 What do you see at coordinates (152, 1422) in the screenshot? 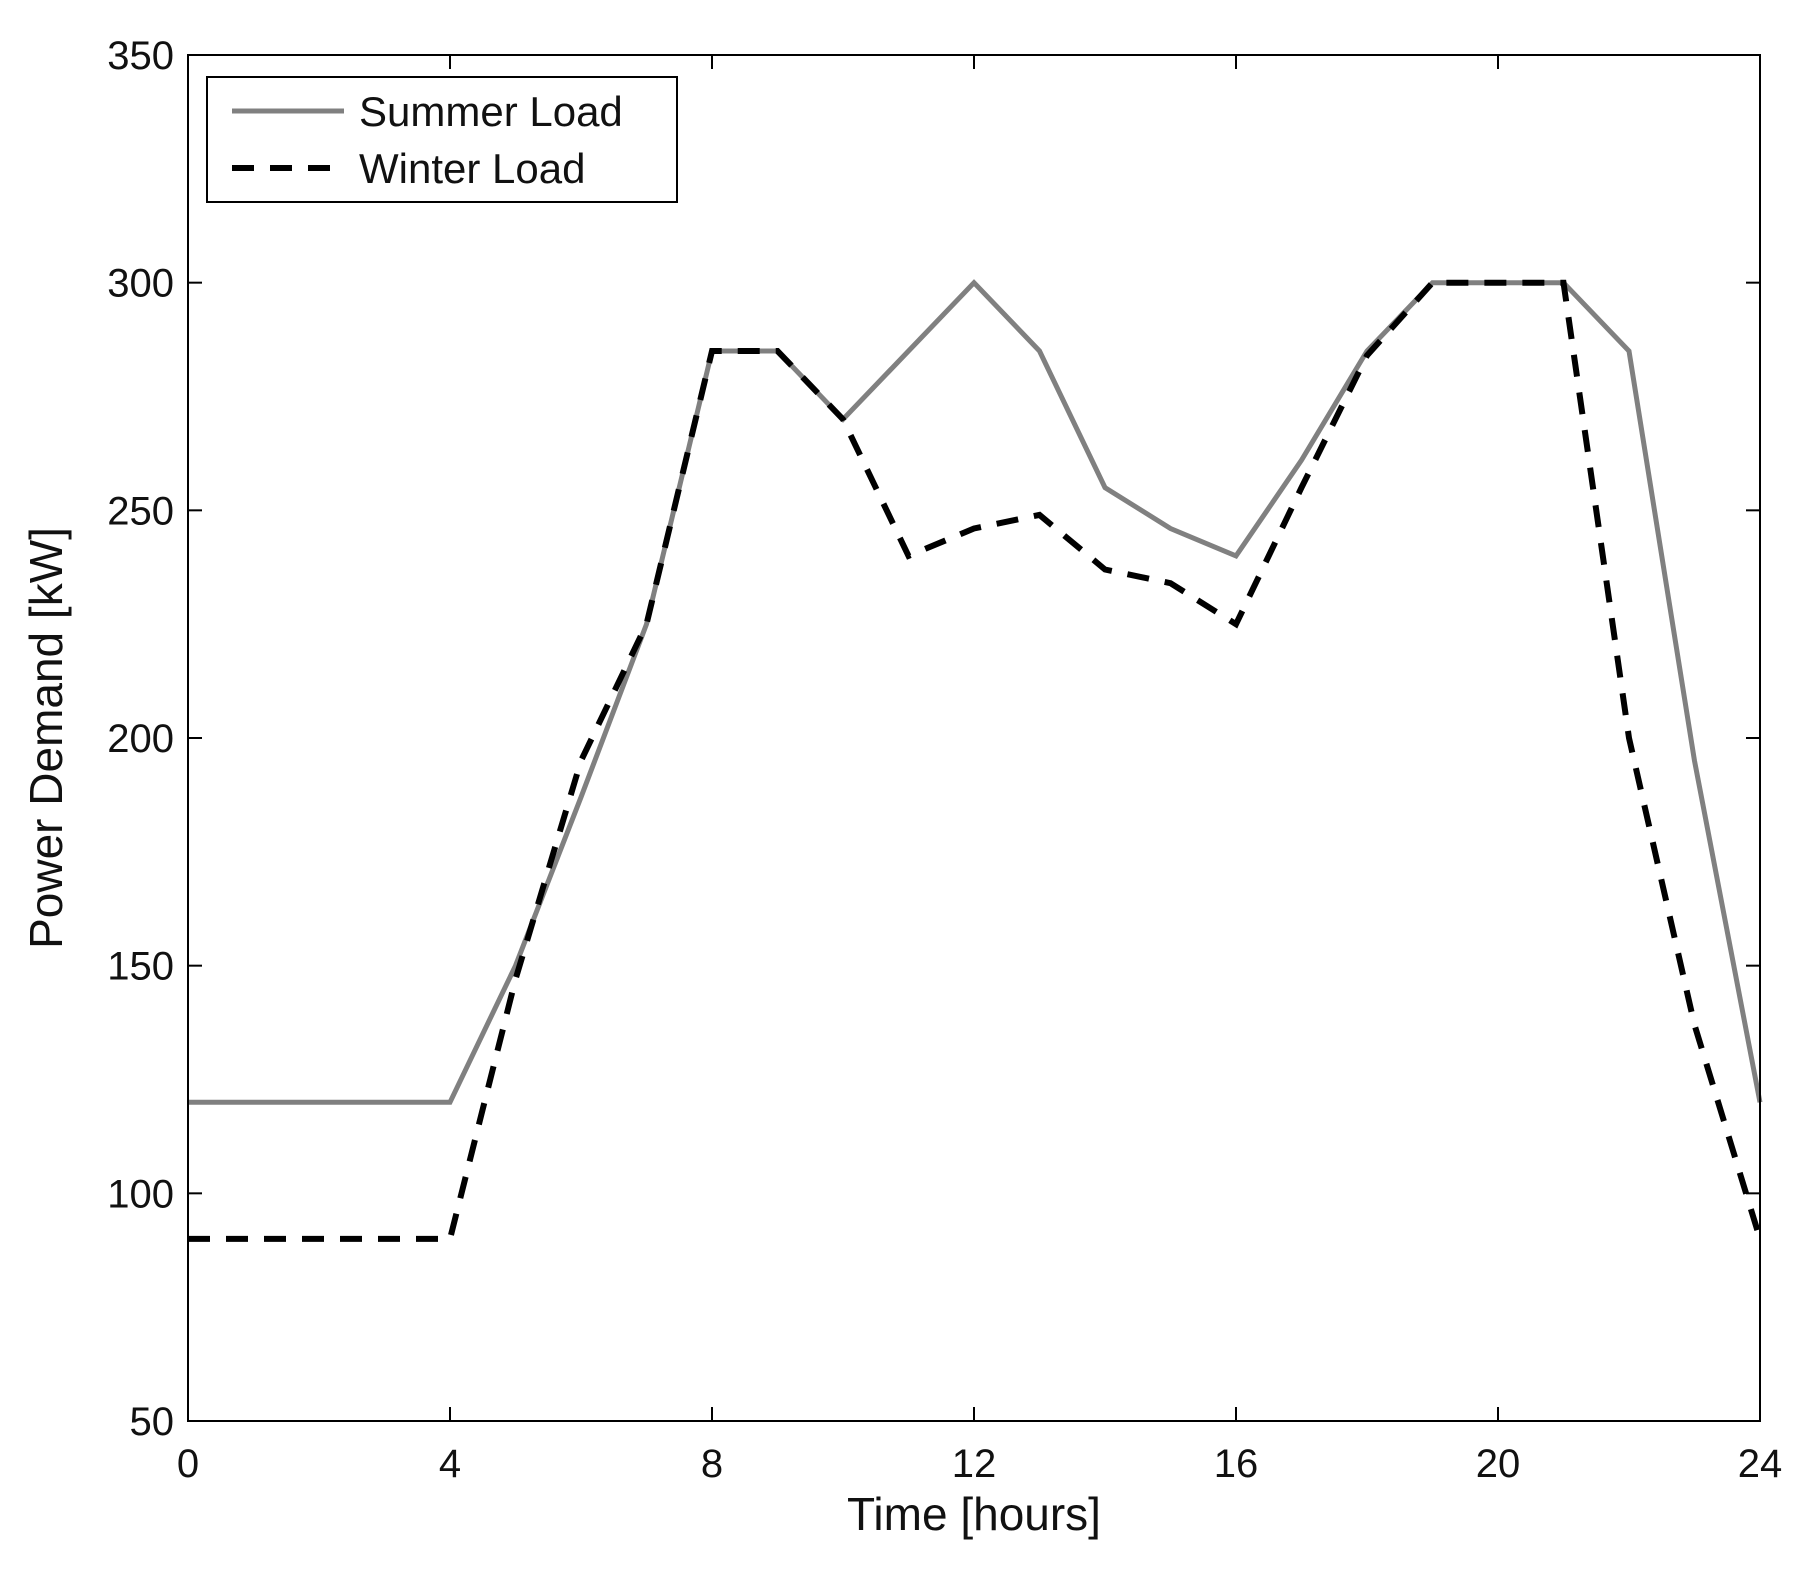
I see `y-tick-label: 50` at bounding box center [152, 1422].